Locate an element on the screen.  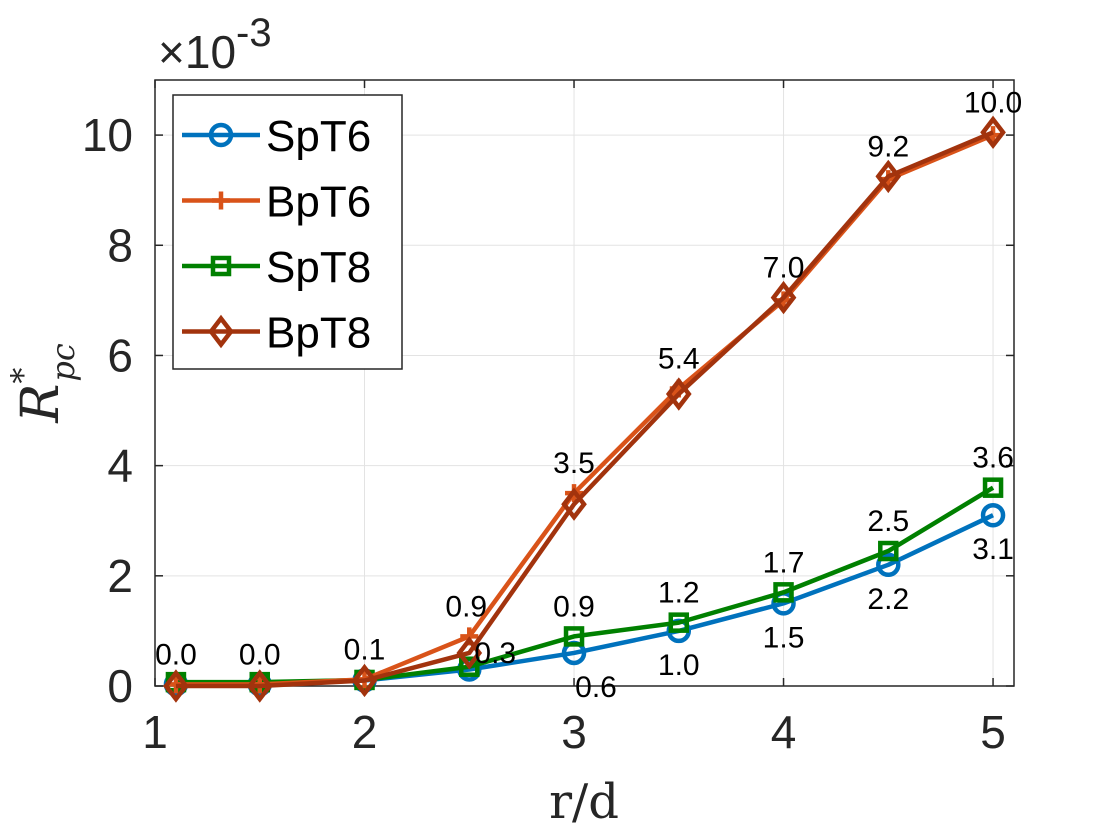
y-multiplier-exponent: -3 is located at coordinates (254, 33).